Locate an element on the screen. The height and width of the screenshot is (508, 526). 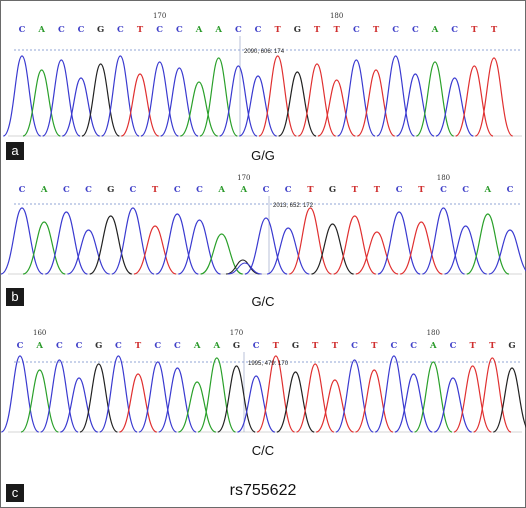
peak-info-readout: 2013, 652: 172 is located at coordinates (293, 206).